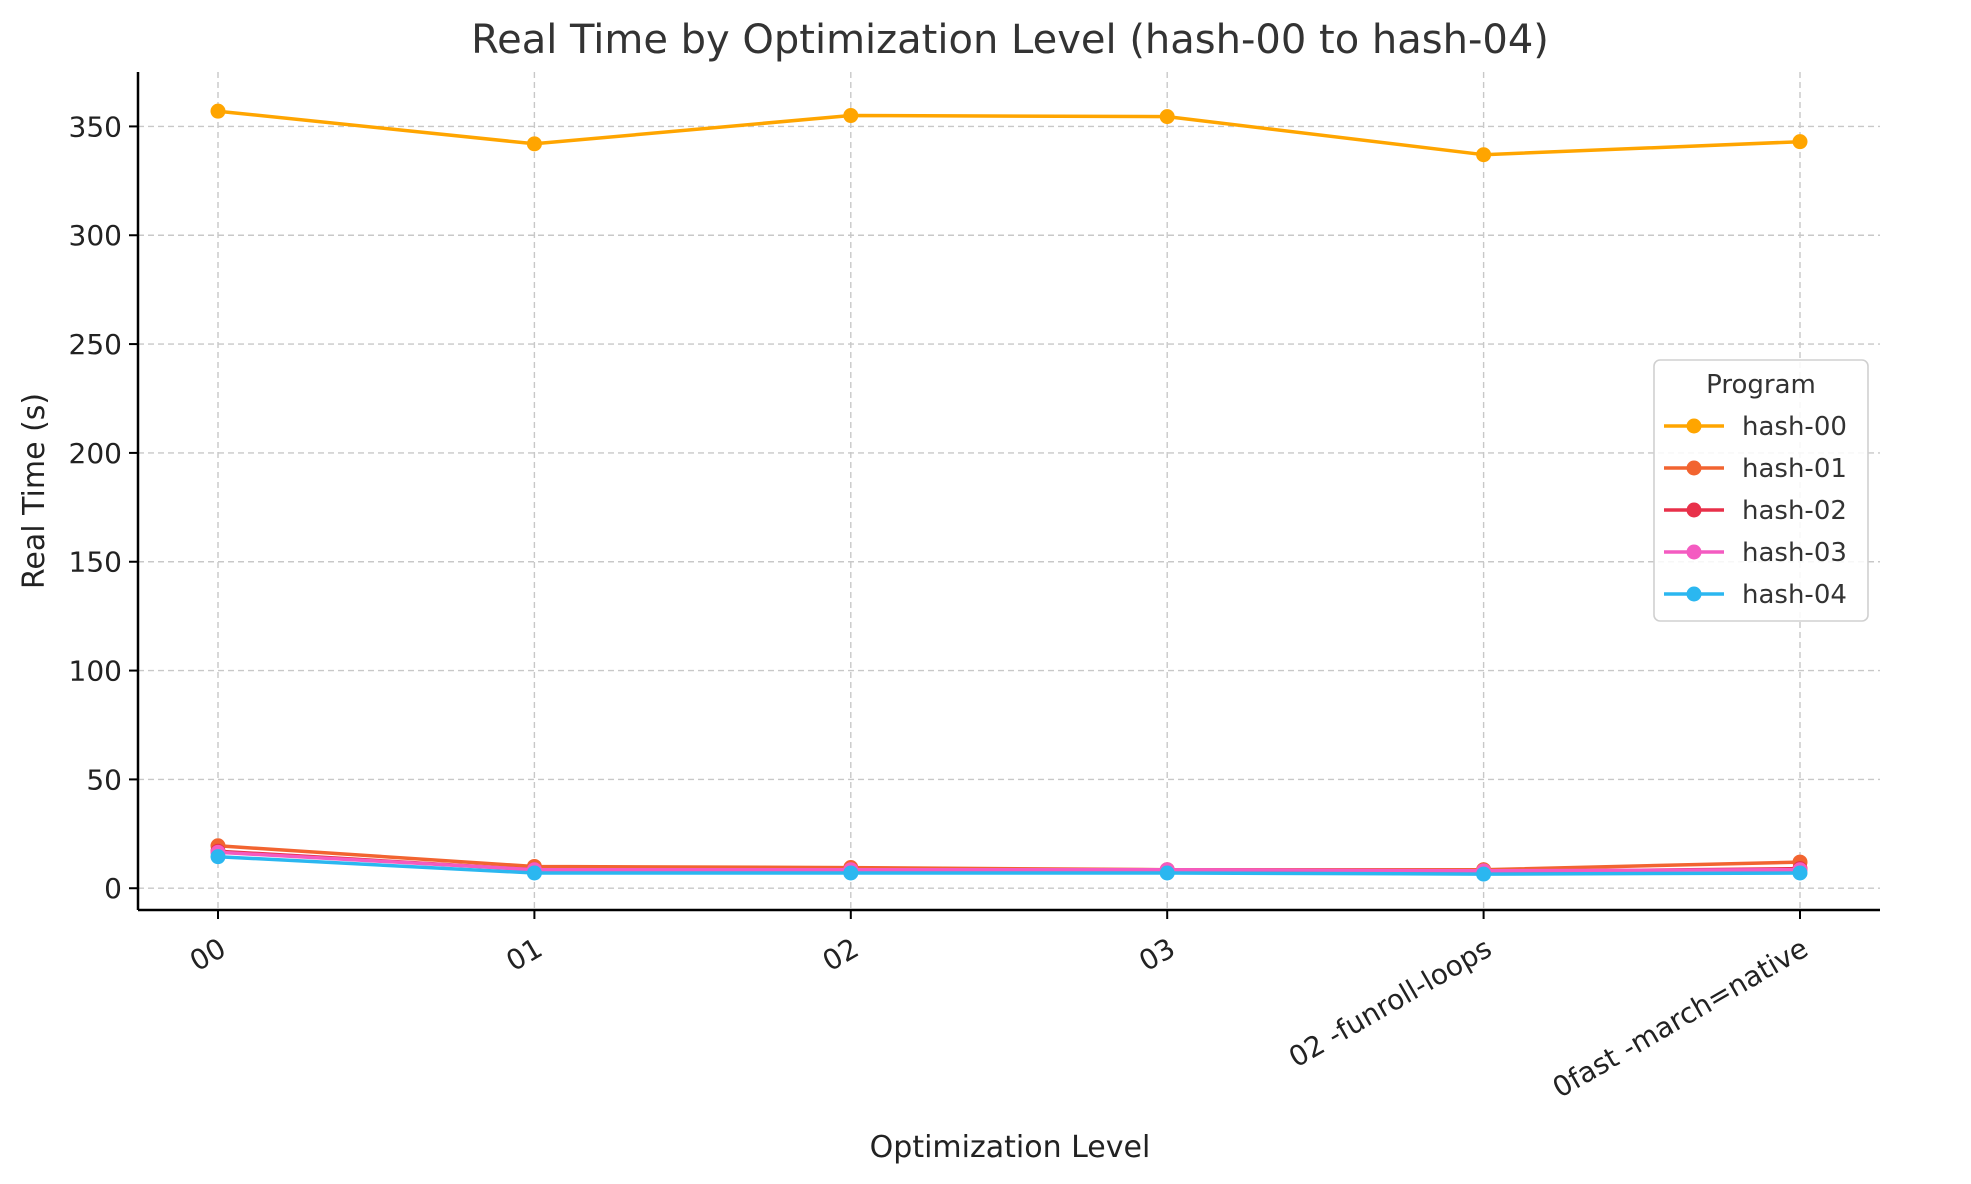 The height and width of the screenshot is (1184, 1971). I want to click on legend-entry: hash-01, so click(1755, 469).